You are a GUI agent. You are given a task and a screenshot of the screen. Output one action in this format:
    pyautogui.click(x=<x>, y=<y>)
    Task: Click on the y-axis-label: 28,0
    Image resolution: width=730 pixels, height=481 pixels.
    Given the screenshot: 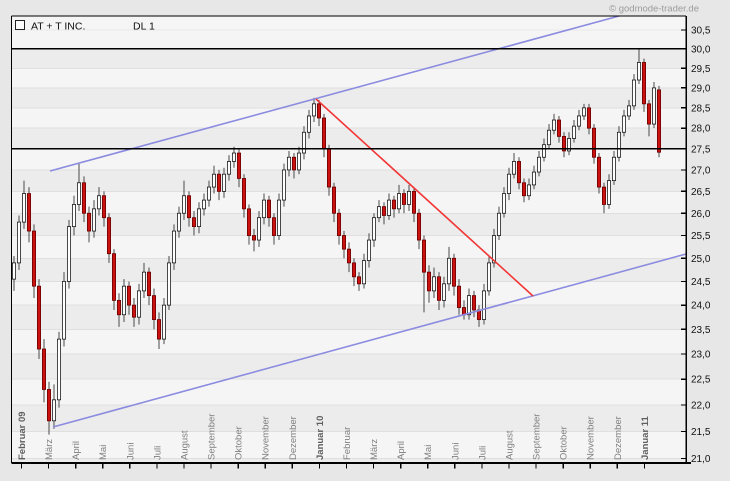 What is the action you would take?
    pyautogui.click(x=701, y=129)
    